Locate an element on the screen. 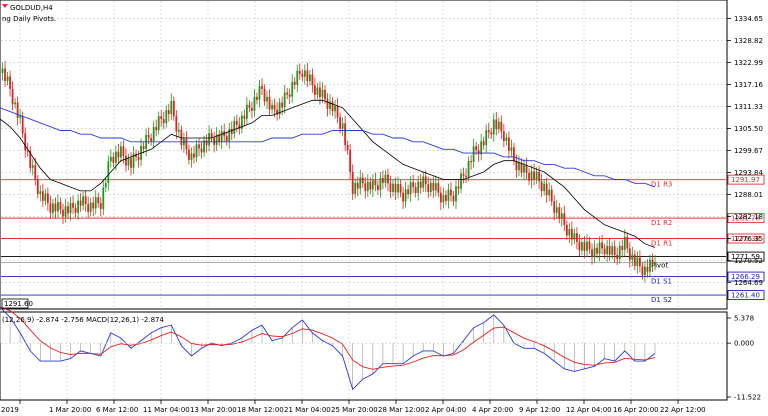 The width and height of the screenshot is (768, 416). time-tick-label: 13 Mar 20:00 is located at coordinates (213, 410).